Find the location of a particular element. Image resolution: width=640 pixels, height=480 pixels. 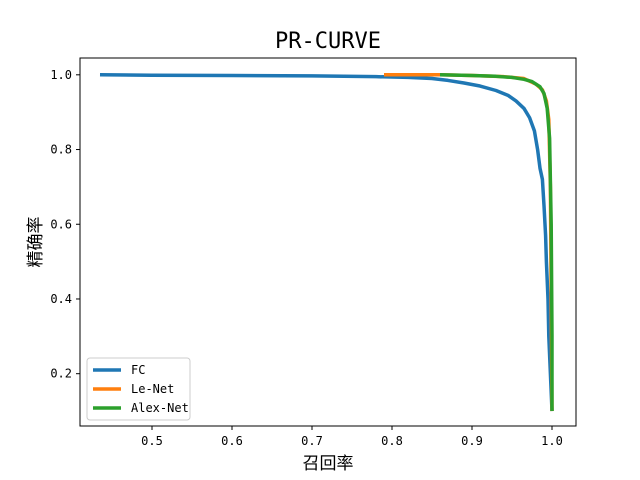

y-axis-label: 精确率 is located at coordinates (36, 242).